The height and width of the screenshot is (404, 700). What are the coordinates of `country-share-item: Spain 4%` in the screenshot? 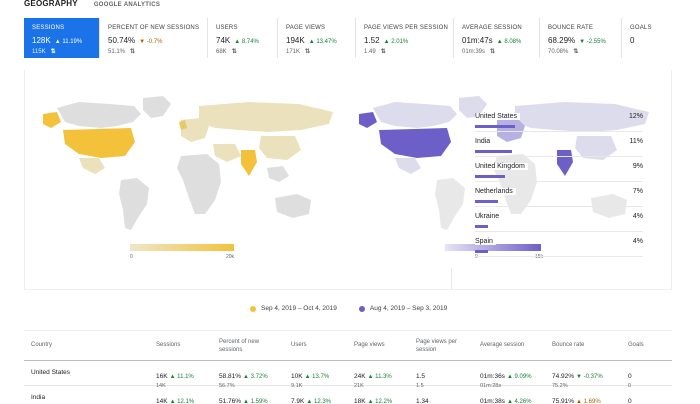 It's located at (559, 249).